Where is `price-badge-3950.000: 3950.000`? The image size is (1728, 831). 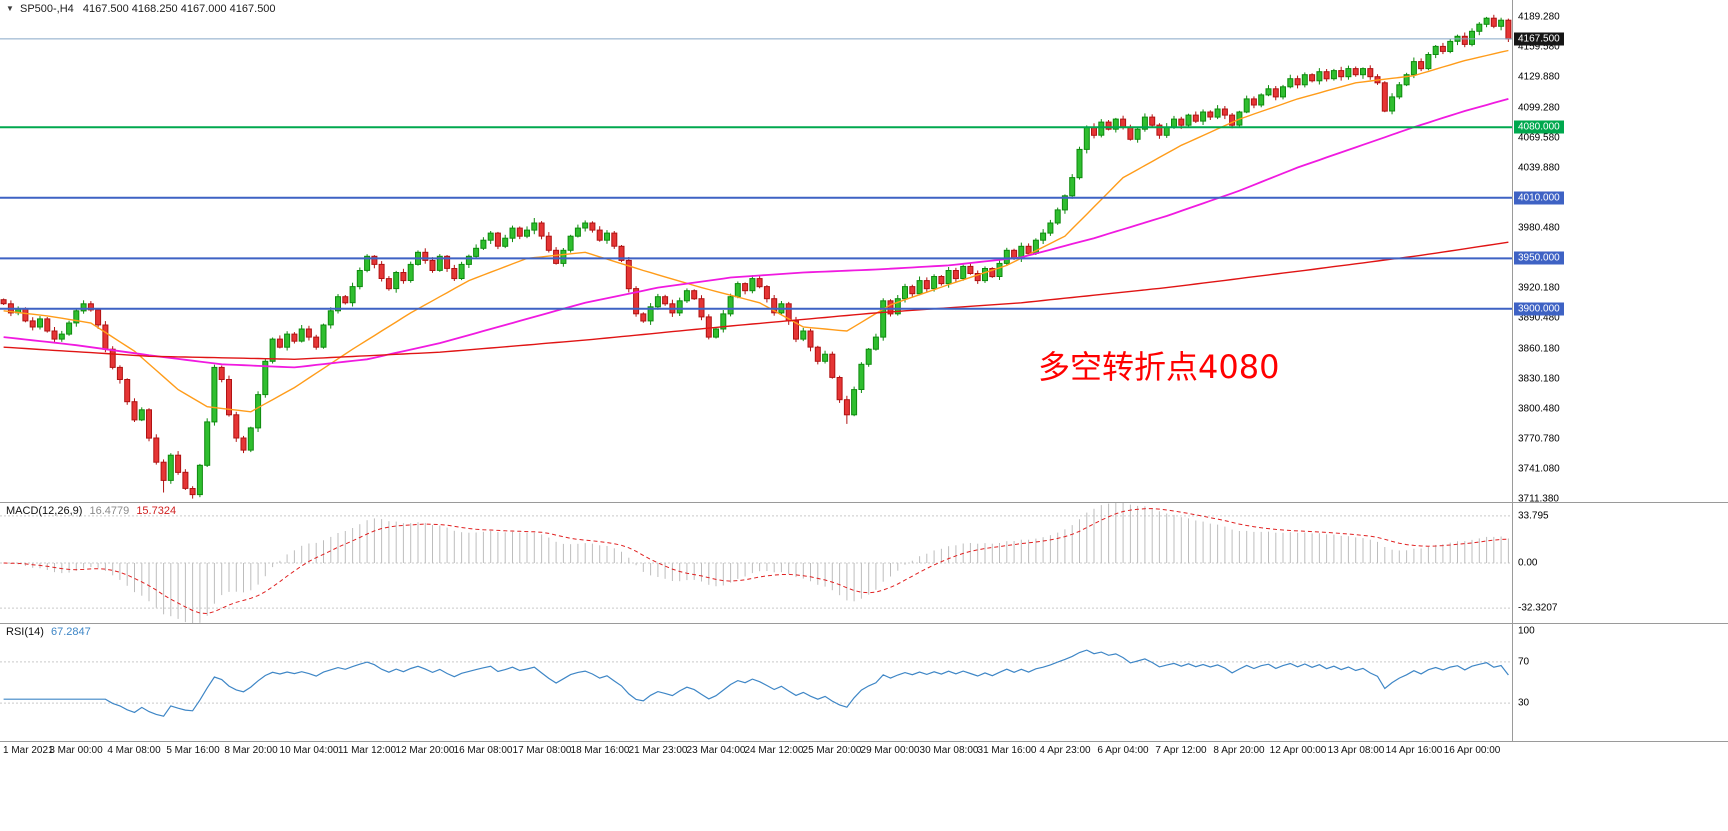
price-badge-3950.000: 3950.000 is located at coordinates (1539, 258).